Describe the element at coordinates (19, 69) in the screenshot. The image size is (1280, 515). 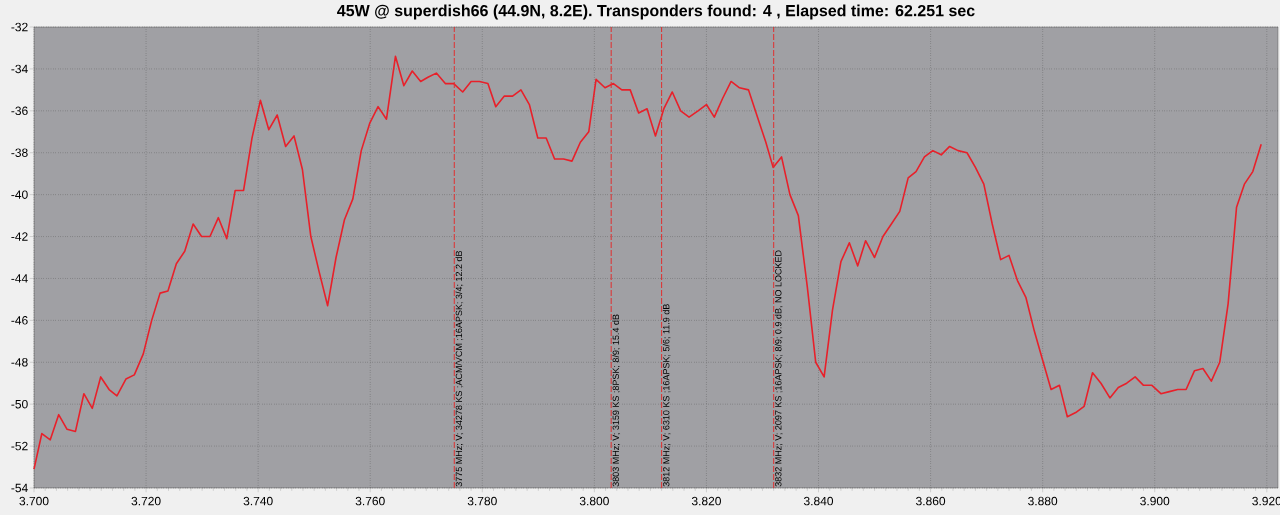
I see `y-tick-label: -34` at that location.